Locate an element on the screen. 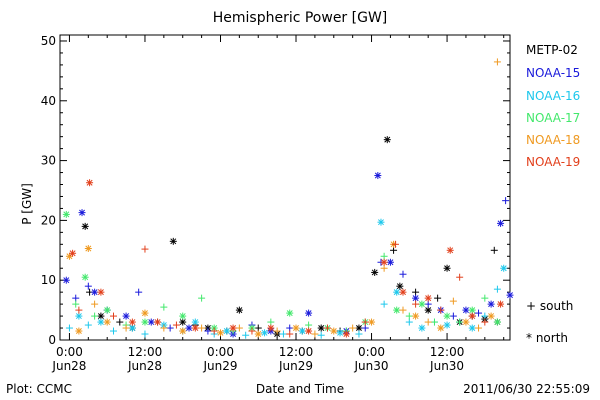 The width and height of the screenshot is (600, 400). legend-symbol-north: * north is located at coordinates (547, 338).